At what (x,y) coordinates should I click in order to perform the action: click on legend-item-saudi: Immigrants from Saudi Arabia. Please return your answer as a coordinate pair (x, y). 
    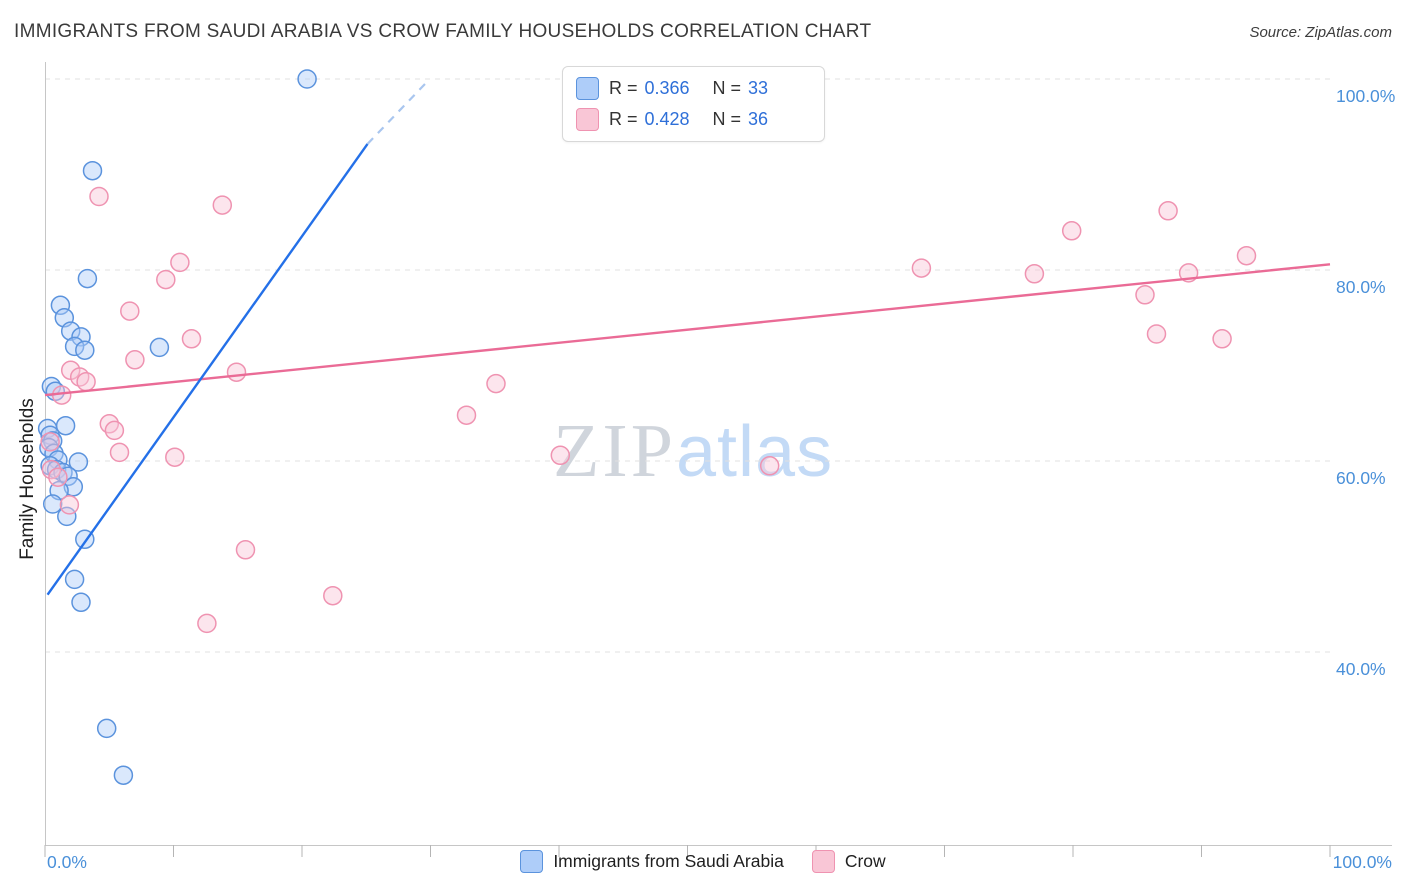
    Looking at the image, I should click on (652, 861).